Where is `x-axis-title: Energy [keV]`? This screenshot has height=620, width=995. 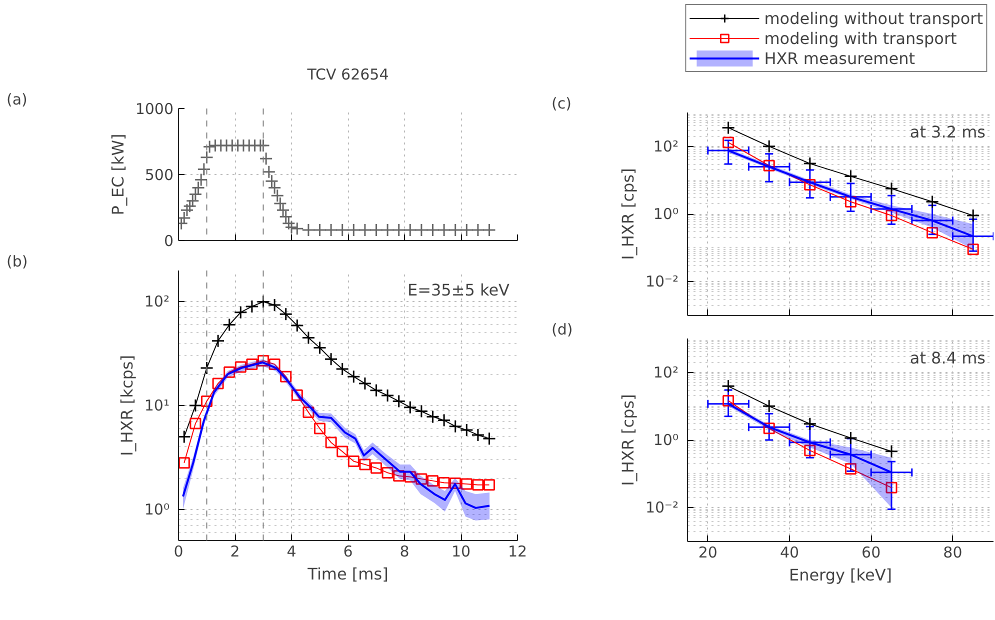 x-axis-title: Energy [keV] is located at coordinates (840, 575).